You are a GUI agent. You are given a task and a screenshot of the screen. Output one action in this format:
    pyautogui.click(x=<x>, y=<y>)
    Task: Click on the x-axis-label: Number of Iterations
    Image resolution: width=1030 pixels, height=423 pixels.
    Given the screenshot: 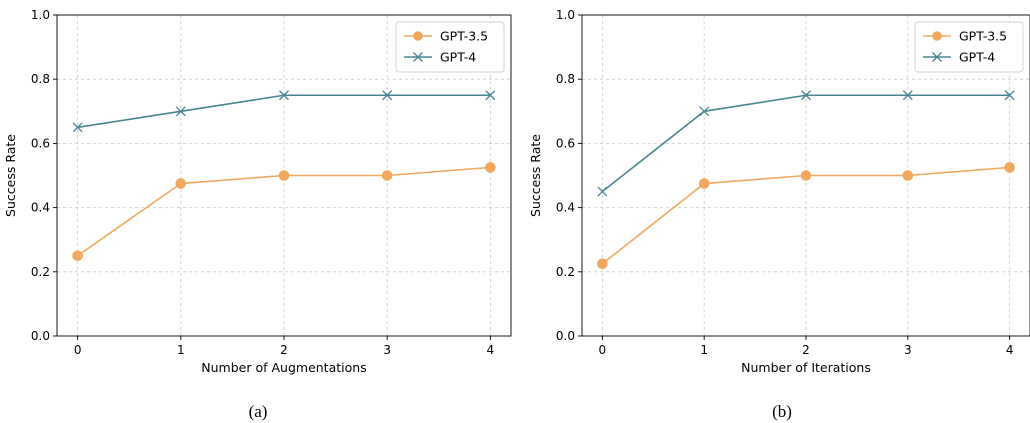 What is the action you would take?
    pyautogui.click(x=806, y=367)
    